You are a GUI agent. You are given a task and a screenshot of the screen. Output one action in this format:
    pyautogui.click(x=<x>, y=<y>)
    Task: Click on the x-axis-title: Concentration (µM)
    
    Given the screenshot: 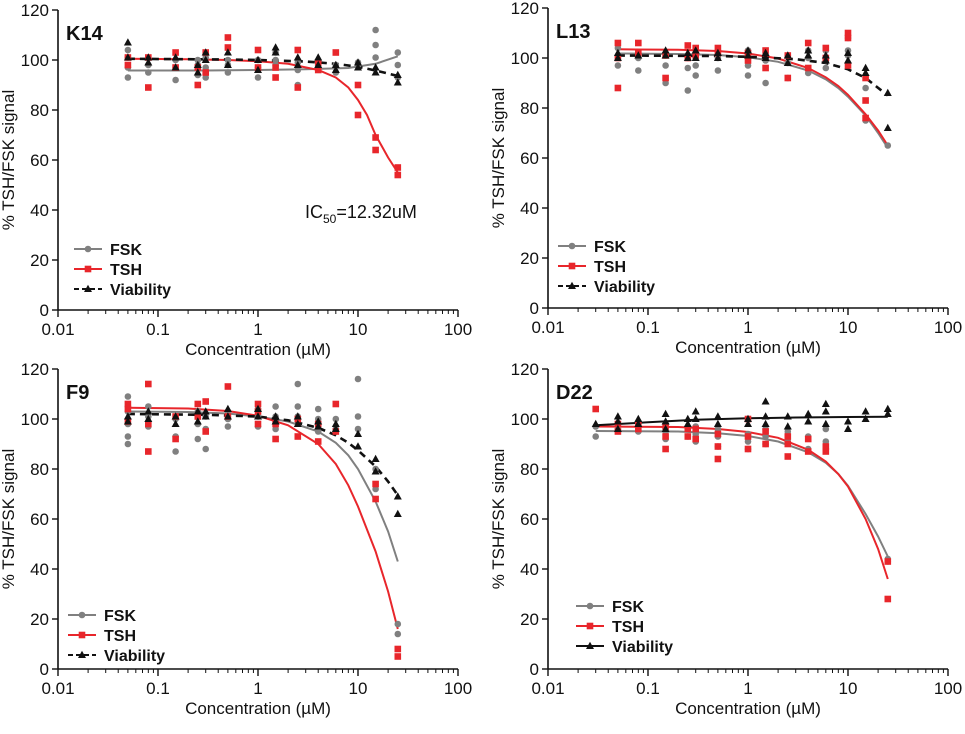 What is the action you would take?
    pyautogui.click(x=258, y=349)
    